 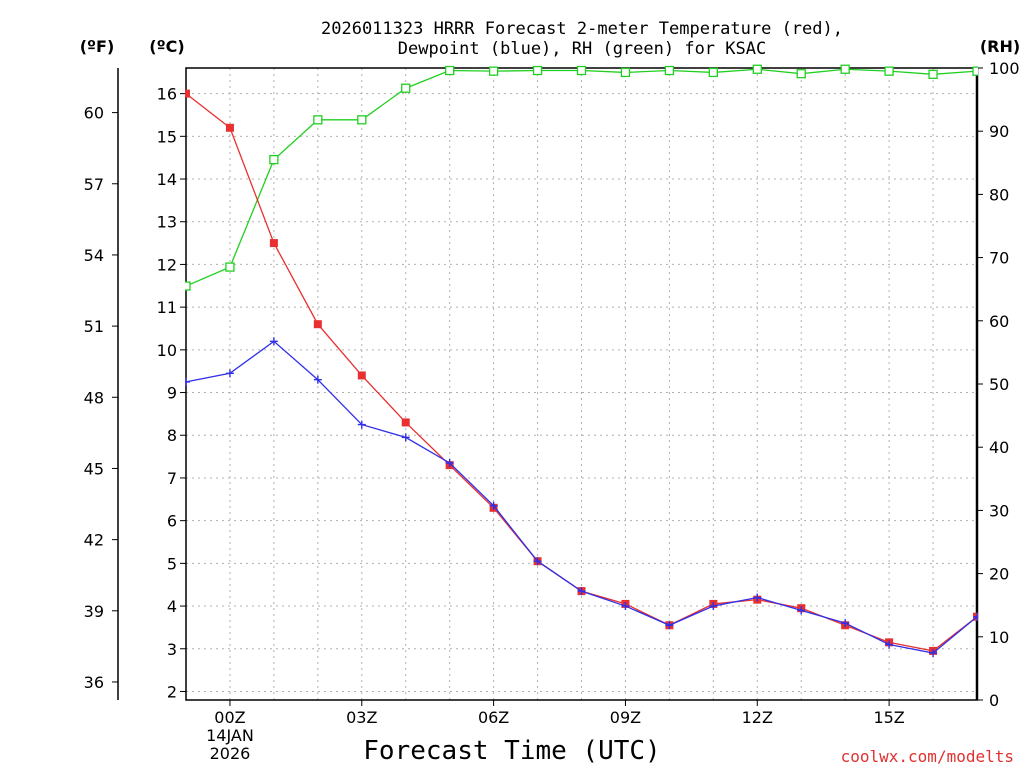 I want to click on source-credit: coolwx.com/modelts, so click(x=927, y=756).